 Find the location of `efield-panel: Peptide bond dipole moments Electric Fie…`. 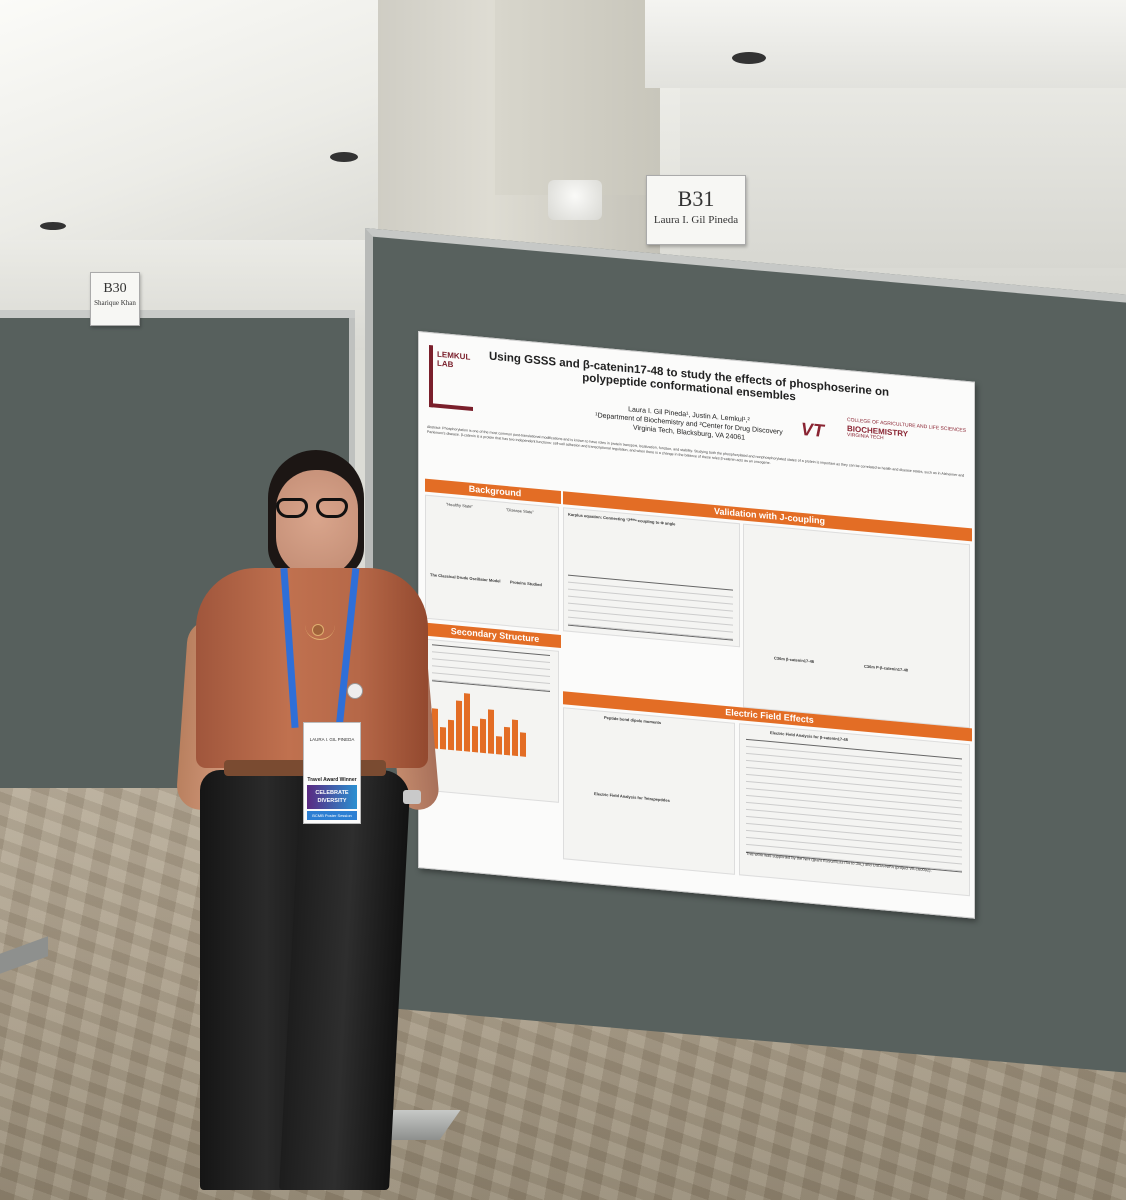

efield-panel: Peptide bond dipole moments Electric Fie… is located at coordinates (649, 791).